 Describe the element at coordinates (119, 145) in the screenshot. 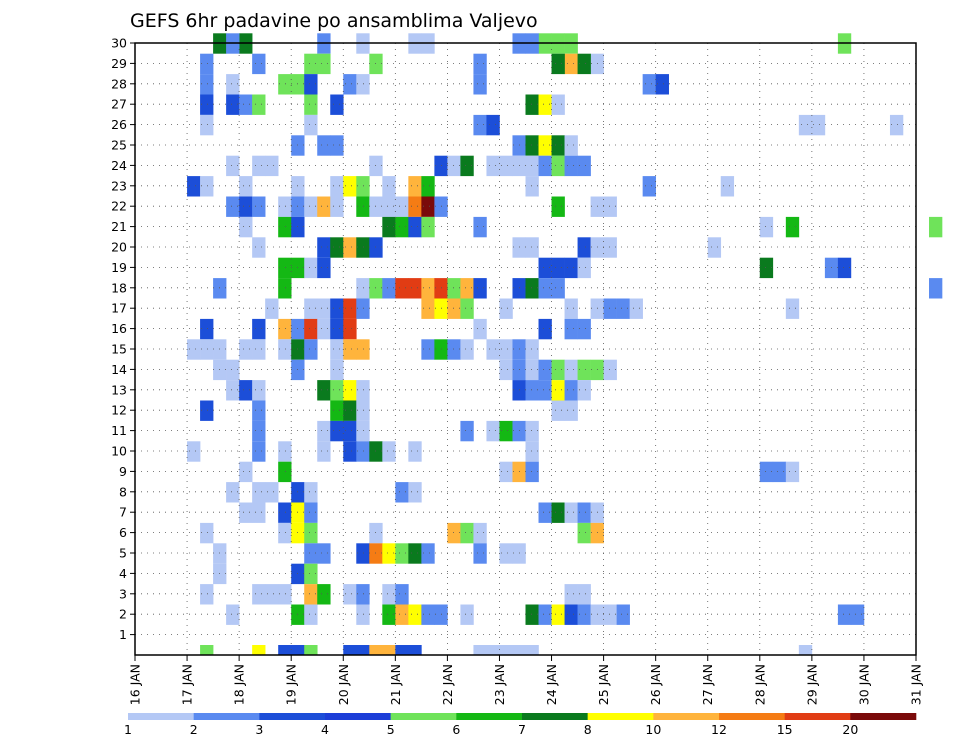

I see `y-tick-label: 25` at that location.